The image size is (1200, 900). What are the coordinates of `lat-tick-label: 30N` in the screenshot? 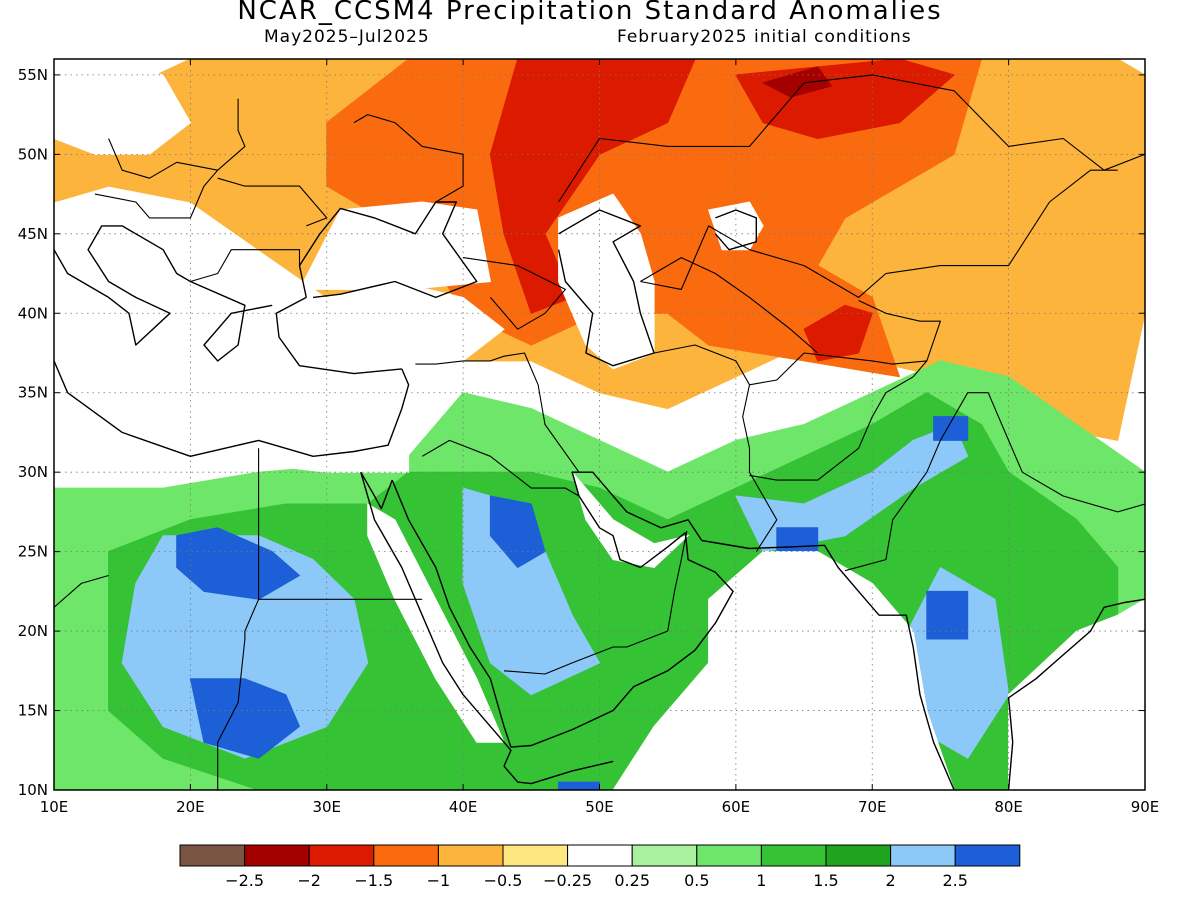 It's located at (33, 472).